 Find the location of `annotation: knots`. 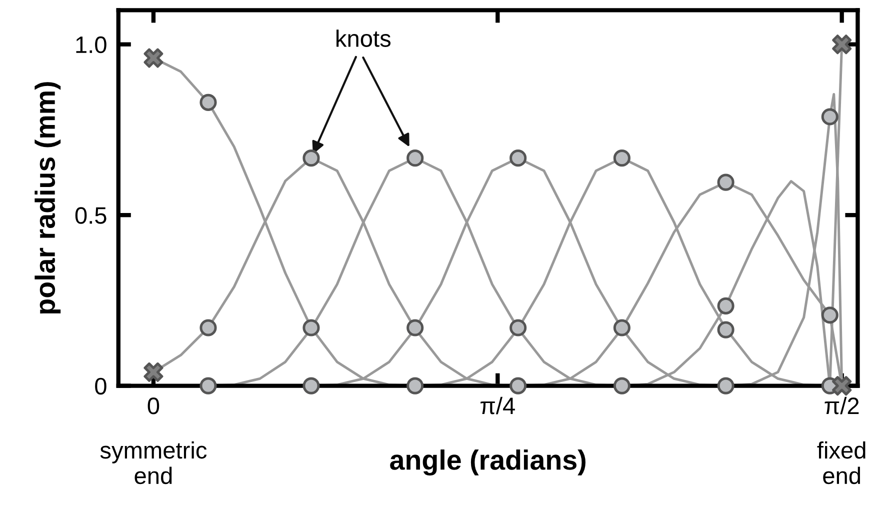

annotation: knots is located at coordinates (363, 38).